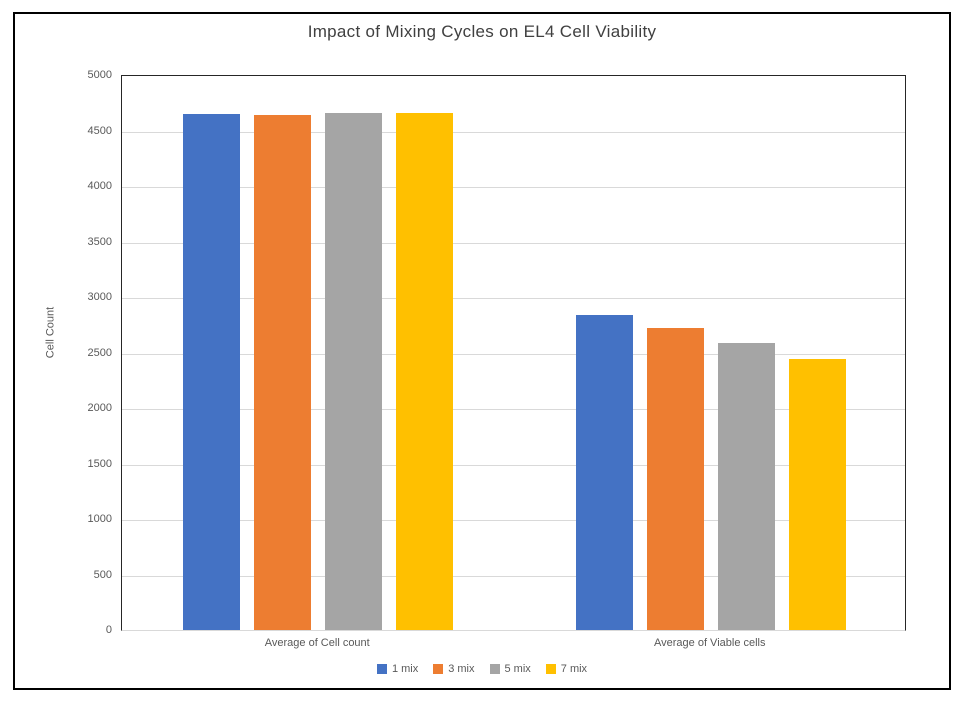  What do you see at coordinates (513, 409) in the screenshot?
I see `gridline-2000` at bounding box center [513, 409].